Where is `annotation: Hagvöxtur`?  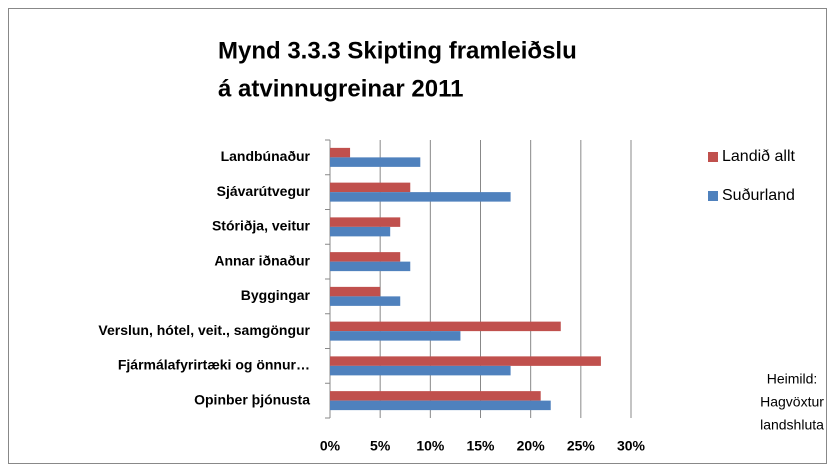 annotation: Hagvöxtur is located at coordinates (792, 402).